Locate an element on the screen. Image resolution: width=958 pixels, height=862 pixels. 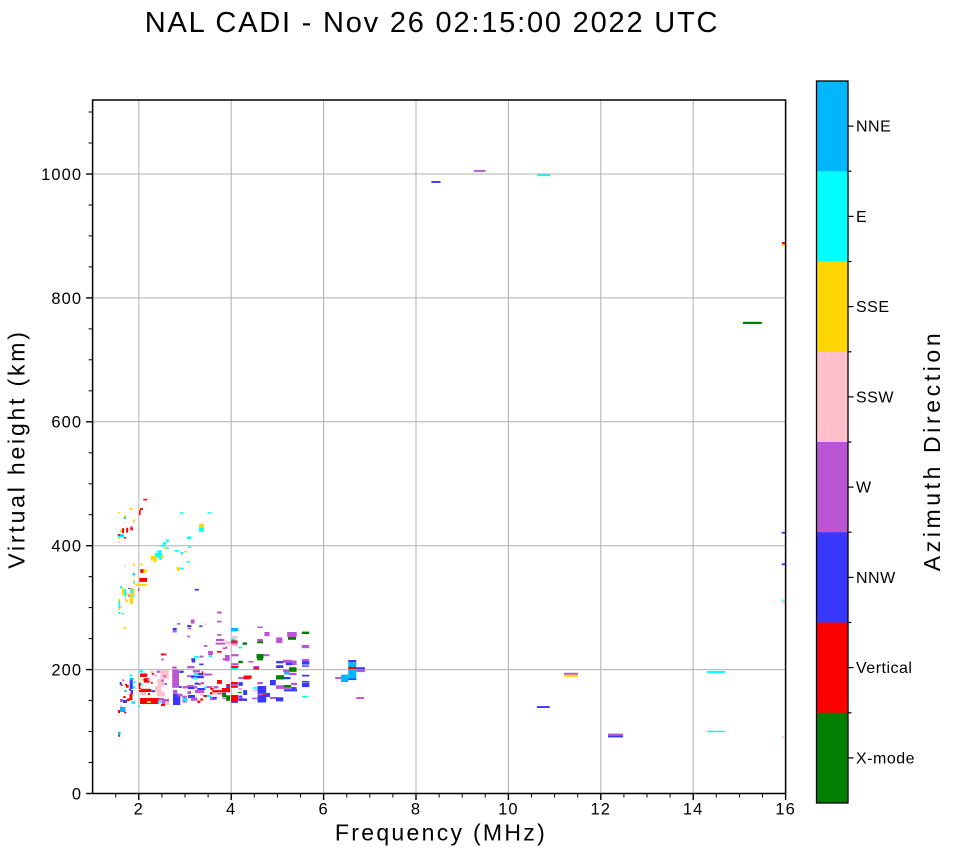
svg-text: Vertical is located at coordinates (884, 668).